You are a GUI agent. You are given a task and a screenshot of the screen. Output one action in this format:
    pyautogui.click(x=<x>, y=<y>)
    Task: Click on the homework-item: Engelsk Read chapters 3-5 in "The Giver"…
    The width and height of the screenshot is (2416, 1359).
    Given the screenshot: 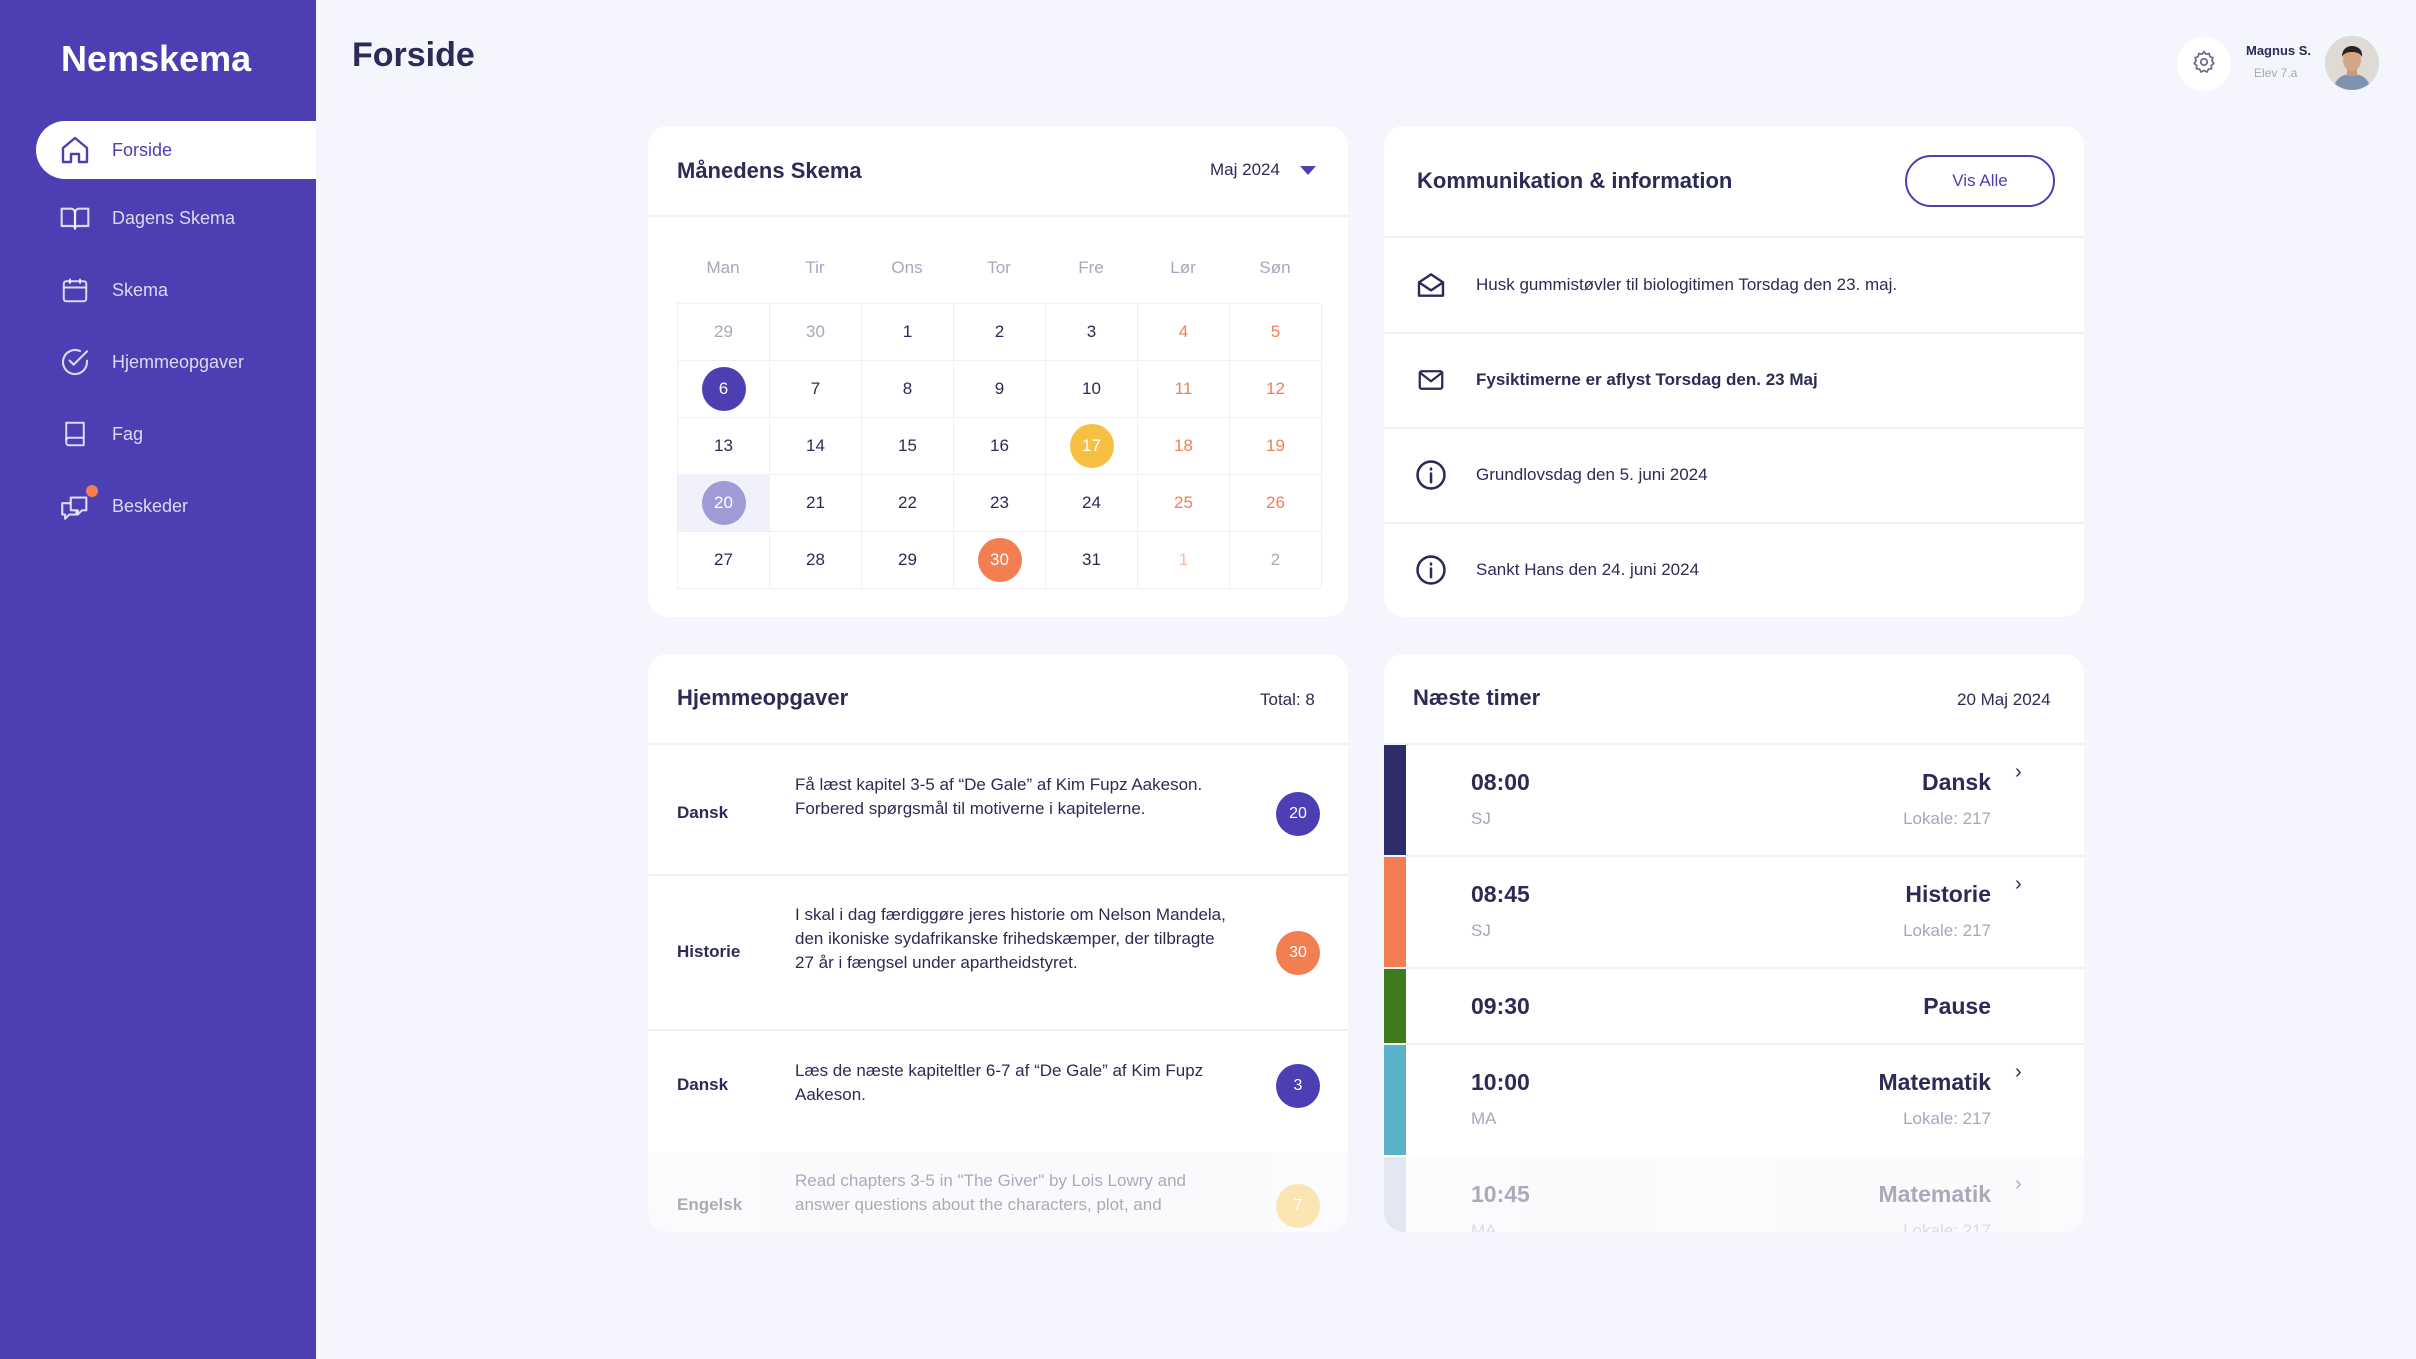 What is the action you would take?
    pyautogui.click(x=998, y=1192)
    